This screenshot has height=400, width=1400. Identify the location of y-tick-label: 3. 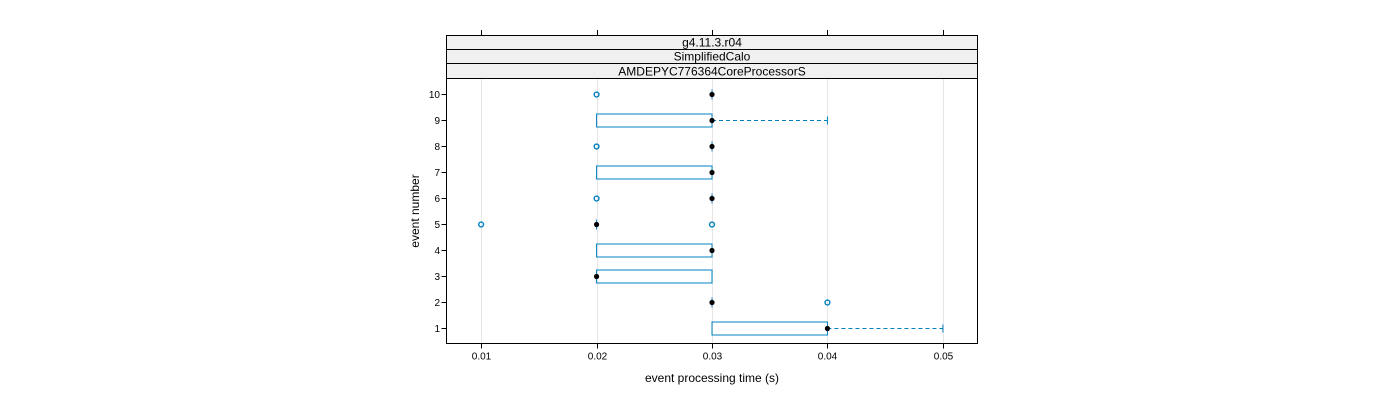
(437, 277).